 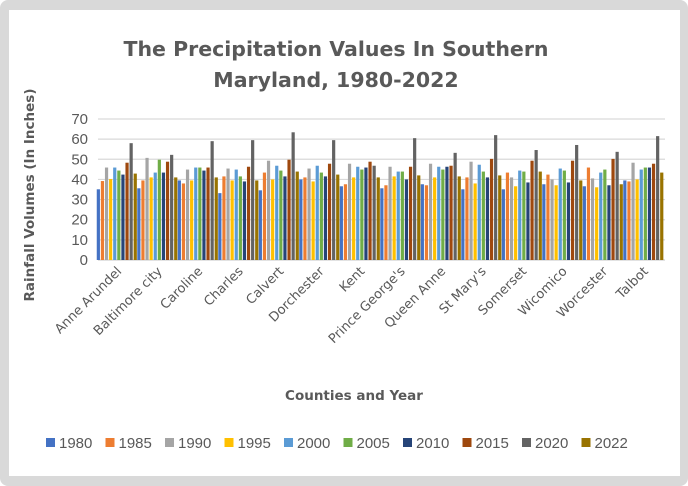 What do you see at coordinates (352, 279) in the screenshot?
I see `x-tick-label: Kent` at bounding box center [352, 279].